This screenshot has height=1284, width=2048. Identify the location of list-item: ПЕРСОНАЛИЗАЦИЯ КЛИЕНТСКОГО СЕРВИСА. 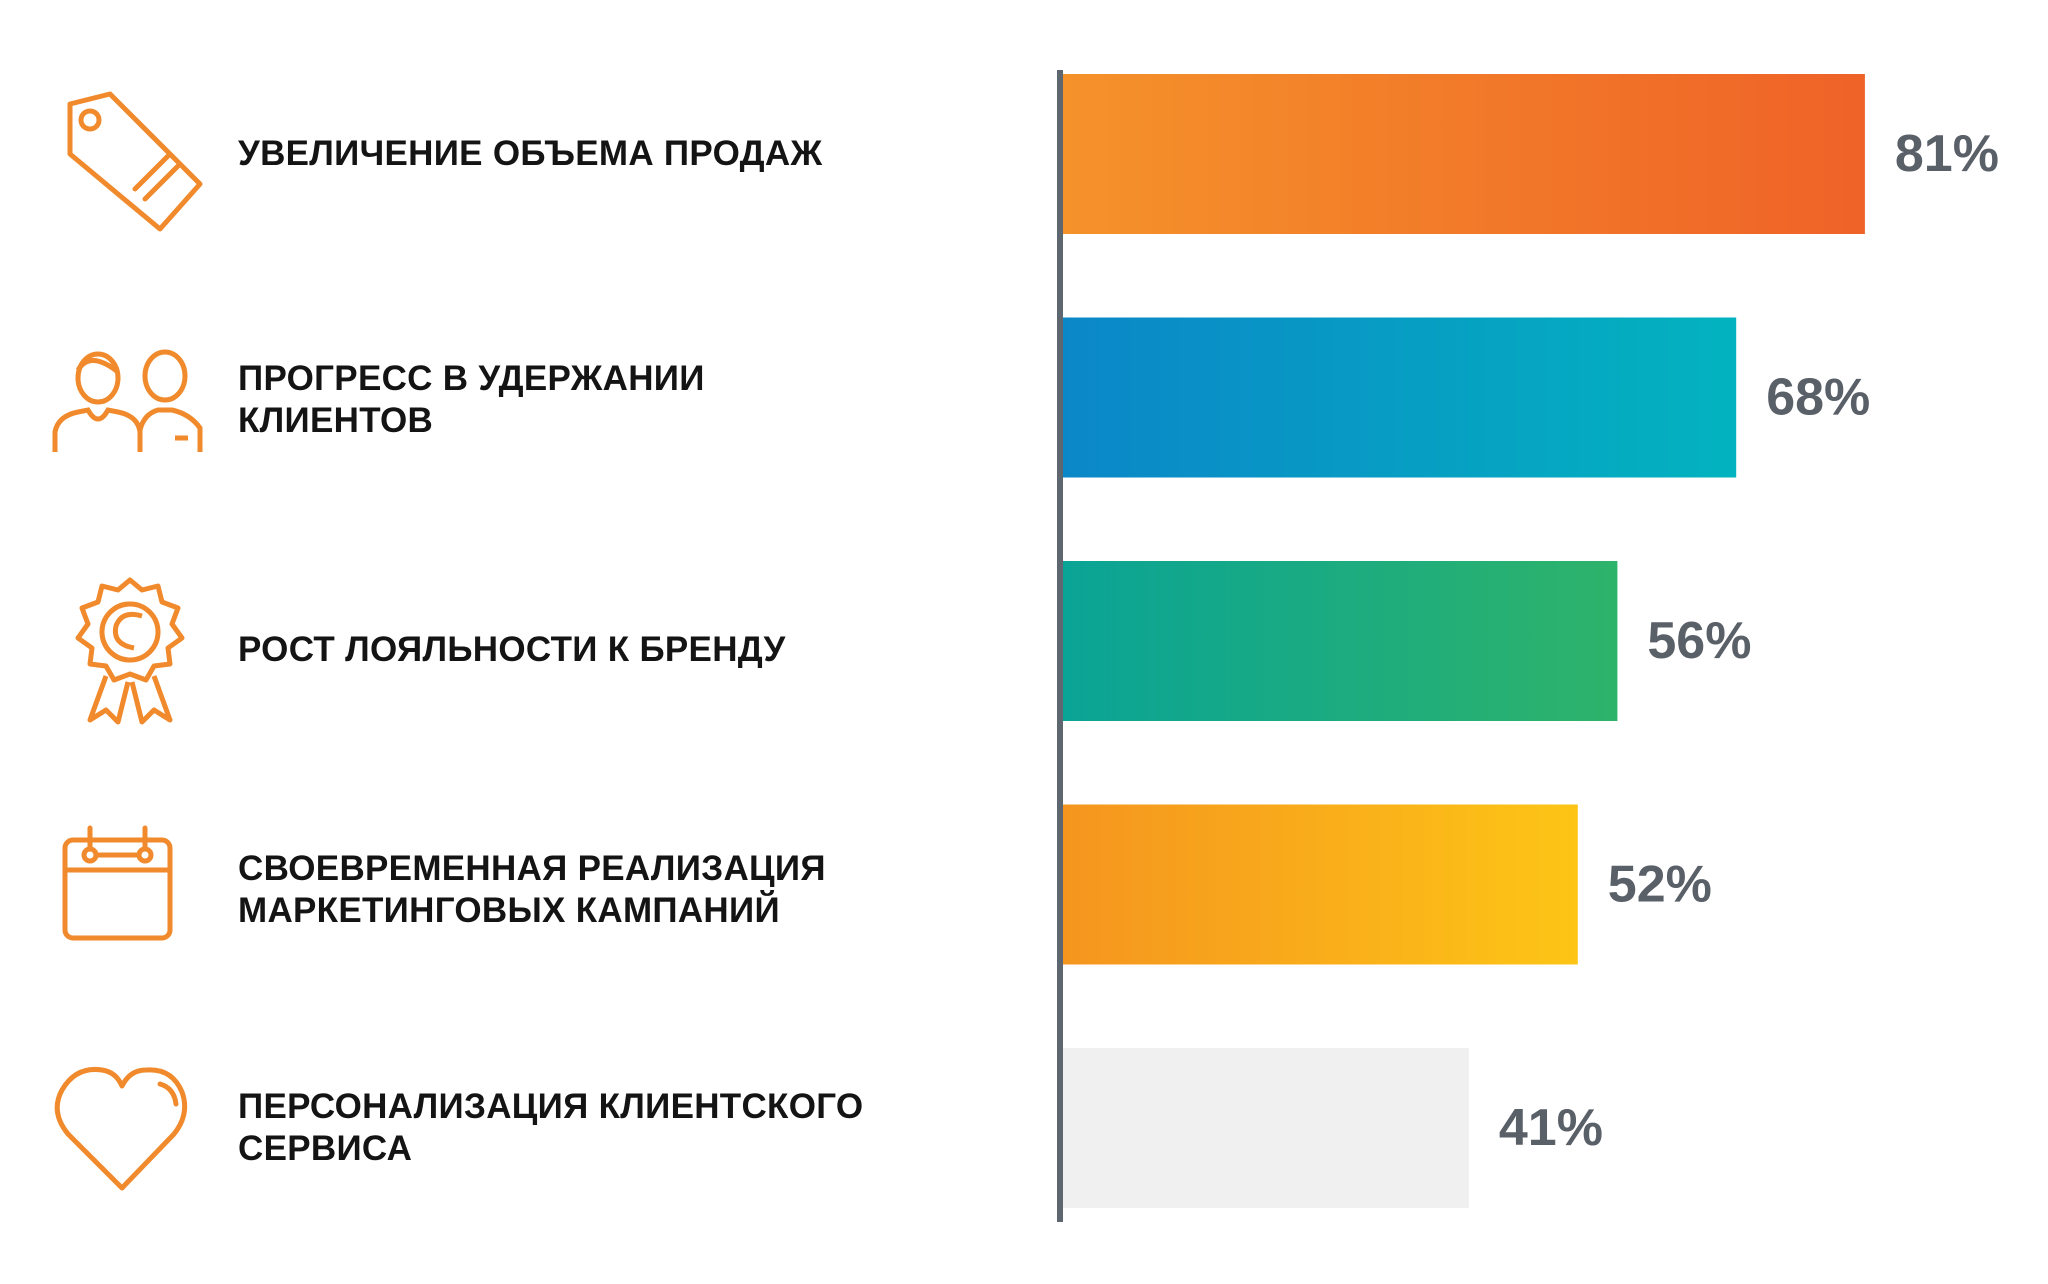
(500, 1128).